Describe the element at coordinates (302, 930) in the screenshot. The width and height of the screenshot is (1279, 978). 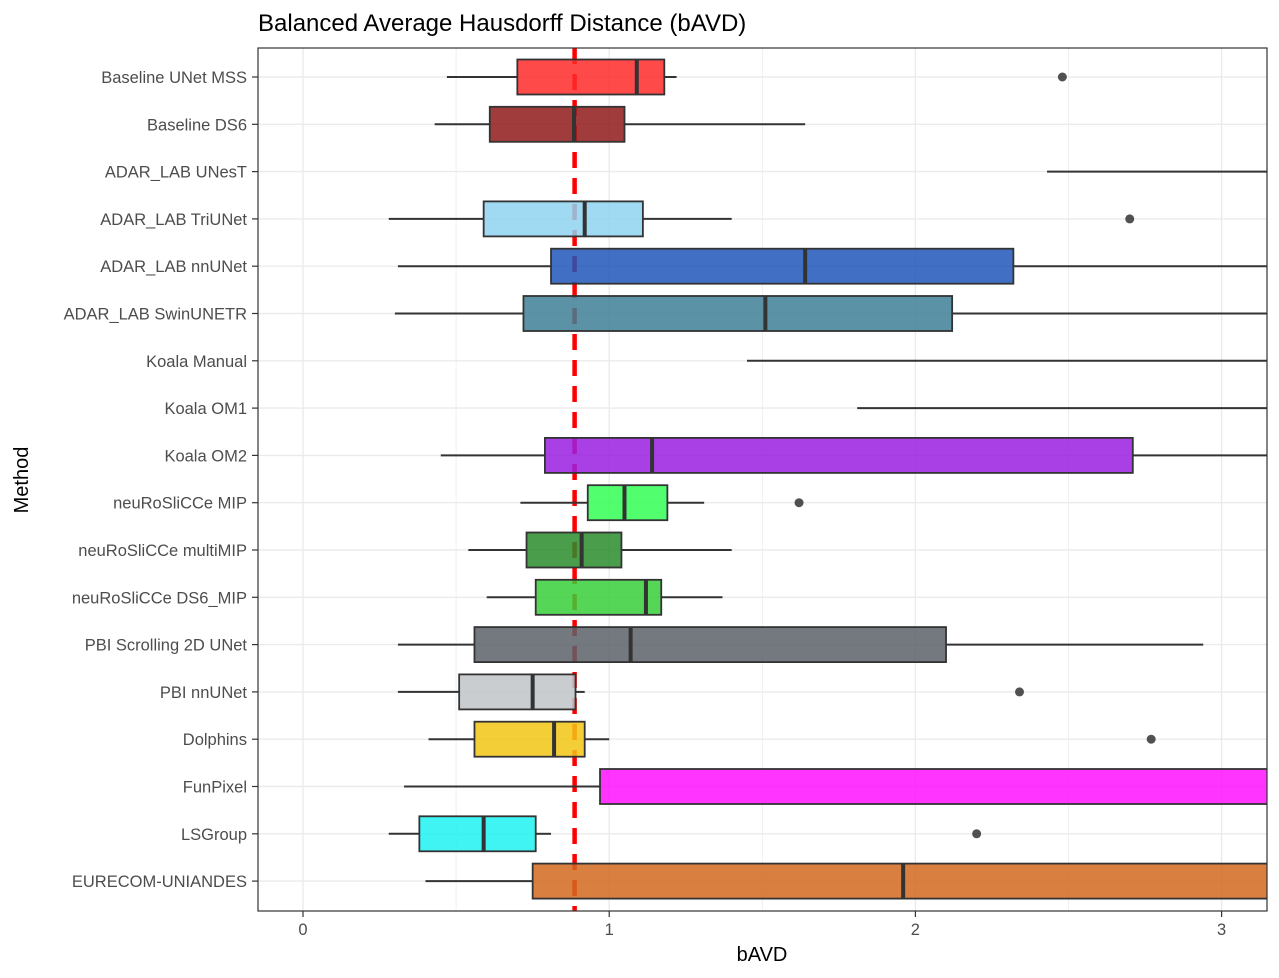
I see `x-tick-label: 0` at that location.